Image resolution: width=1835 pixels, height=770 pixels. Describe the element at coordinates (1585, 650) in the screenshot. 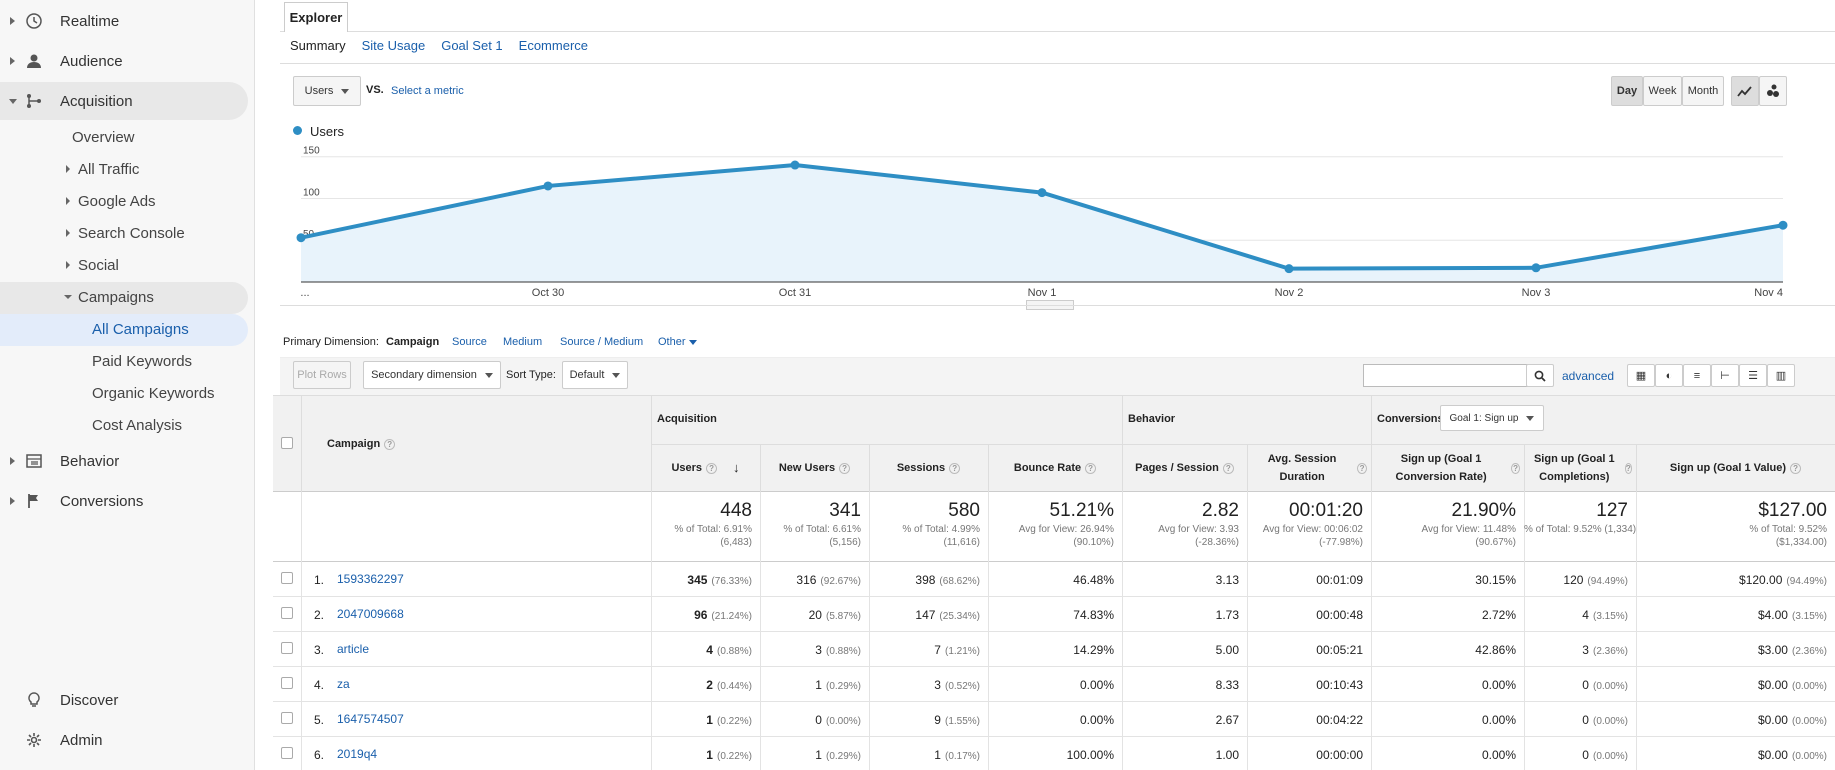

I see `cell-value: 3` at that location.